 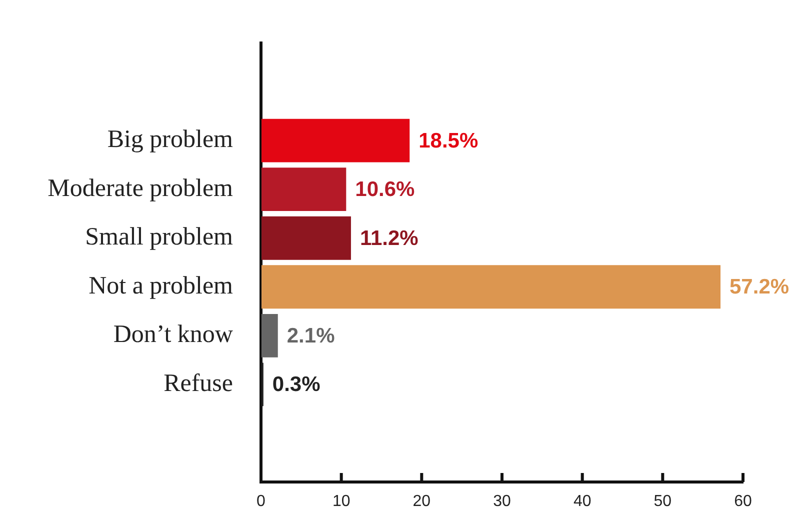 What do you see at coordinates (502, 501) in the screenshot?
I see `x-tick-label: 30` at bounding box center [502, 501].